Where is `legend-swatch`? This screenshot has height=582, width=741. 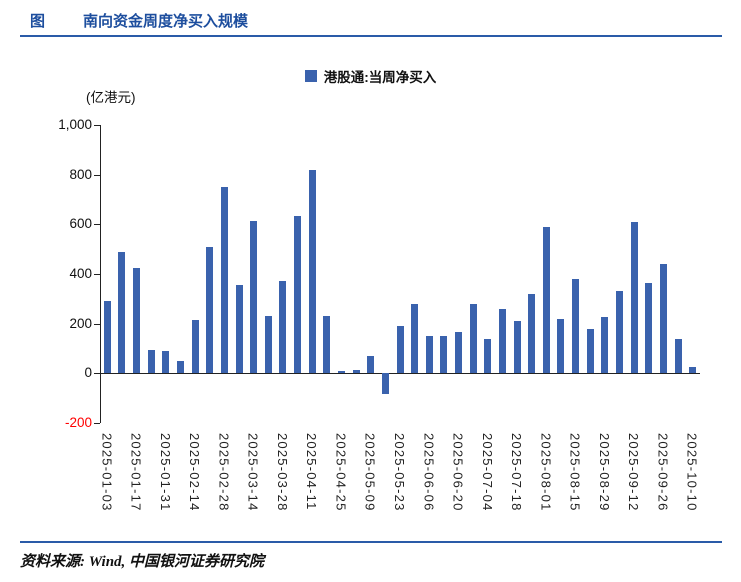
legend-swatch is located at coordinates (310, 76).